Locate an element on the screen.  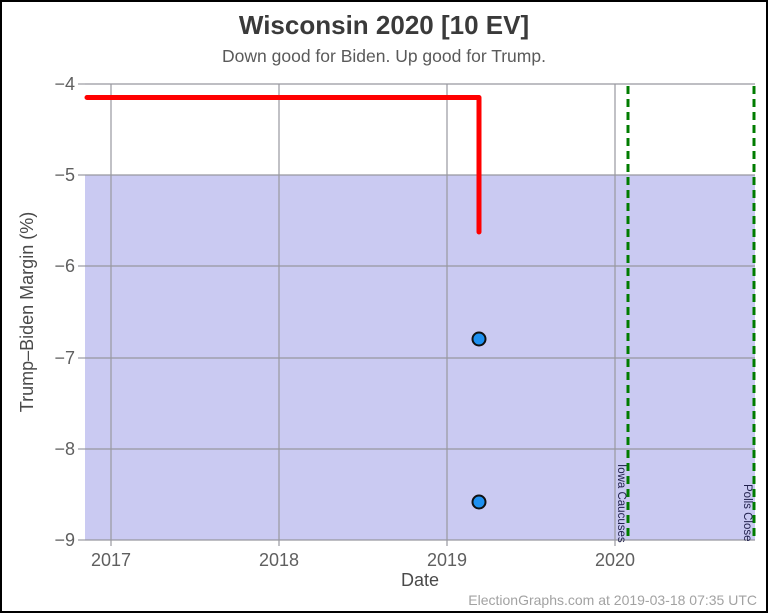
y-tick-label: −5 is located at coordinates (64, 175).